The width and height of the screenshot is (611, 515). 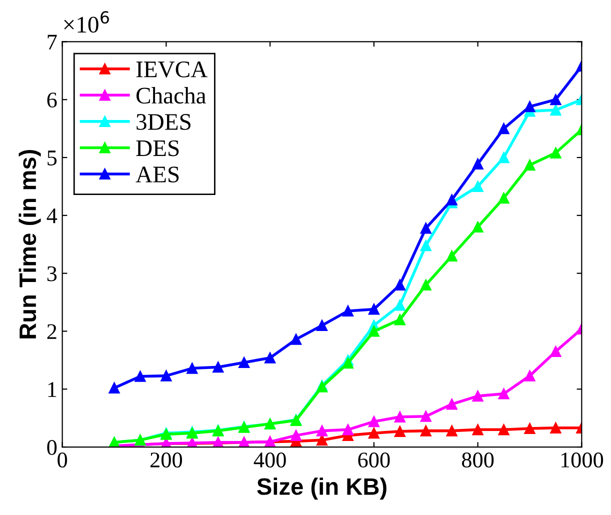 What do you see at coordinates (321, 489) in the screenshot?
I see `x-axis-title: Size (in KB)` at bounding box center [321, 489].